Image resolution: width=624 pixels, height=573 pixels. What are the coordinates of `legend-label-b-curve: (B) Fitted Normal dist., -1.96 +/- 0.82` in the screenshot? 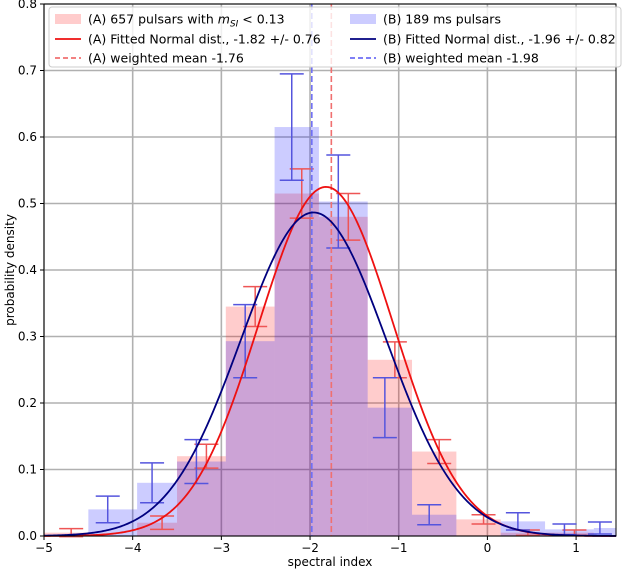 It's located at (499, 39).